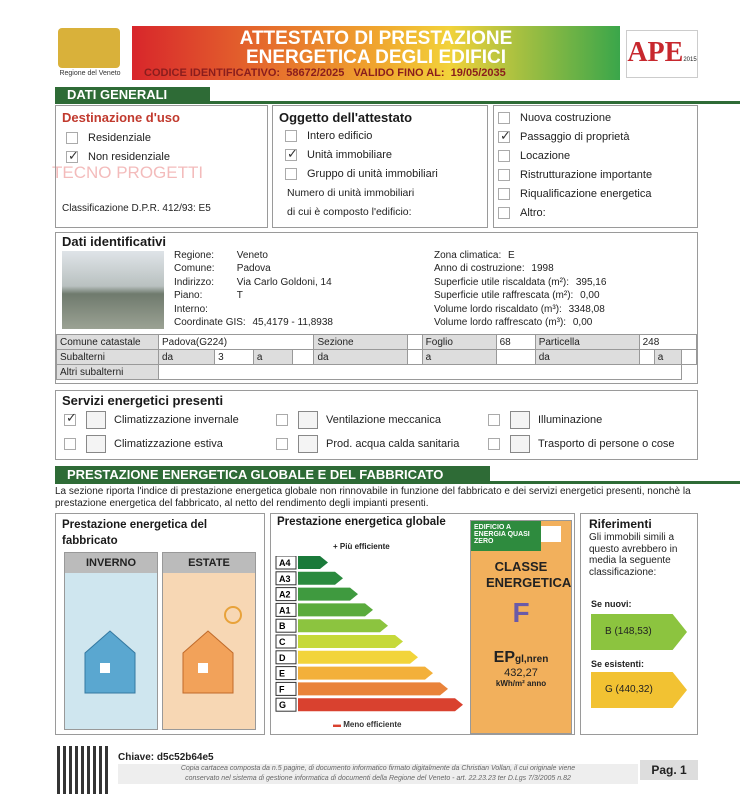 This screenshot has height=800, width=753. Describe the element at coordinates (669, 770) in the screenshot. I see `page-number: Pag. 1` at that location.